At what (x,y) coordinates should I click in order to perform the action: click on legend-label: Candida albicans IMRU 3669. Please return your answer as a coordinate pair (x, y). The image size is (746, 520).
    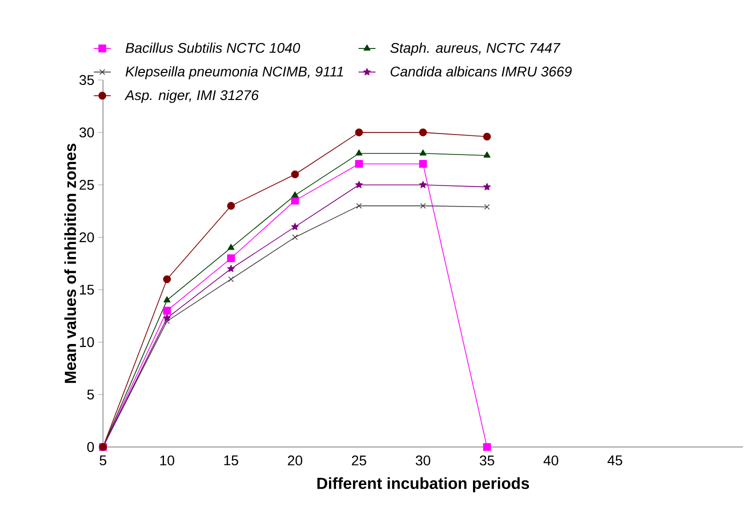
    Looking at the image, I should click on (481, 71).